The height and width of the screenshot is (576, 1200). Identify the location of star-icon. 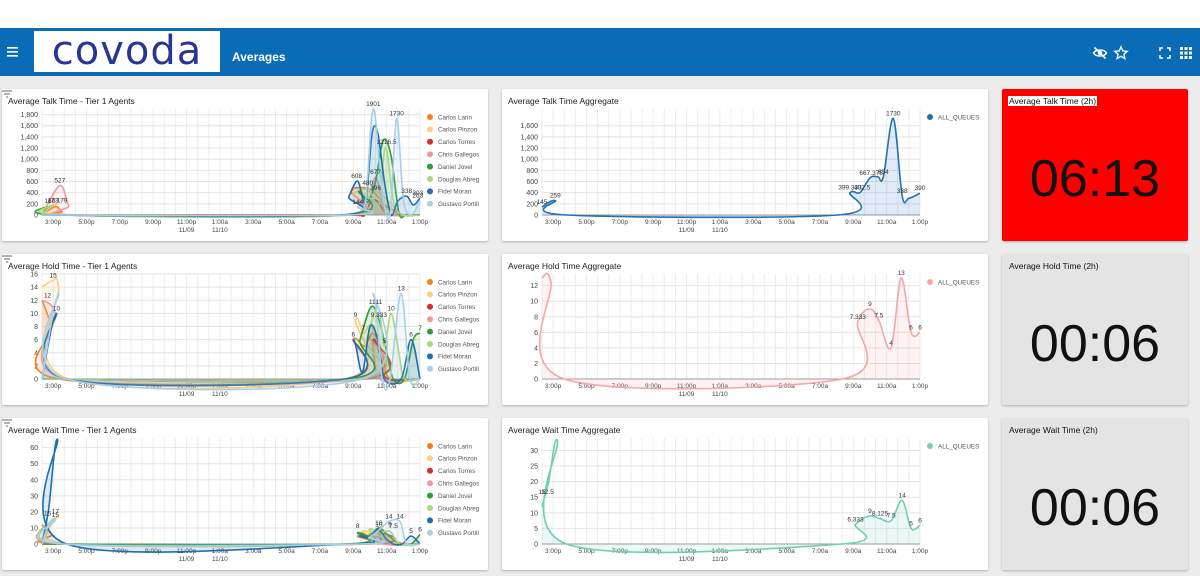
(1121, 53).